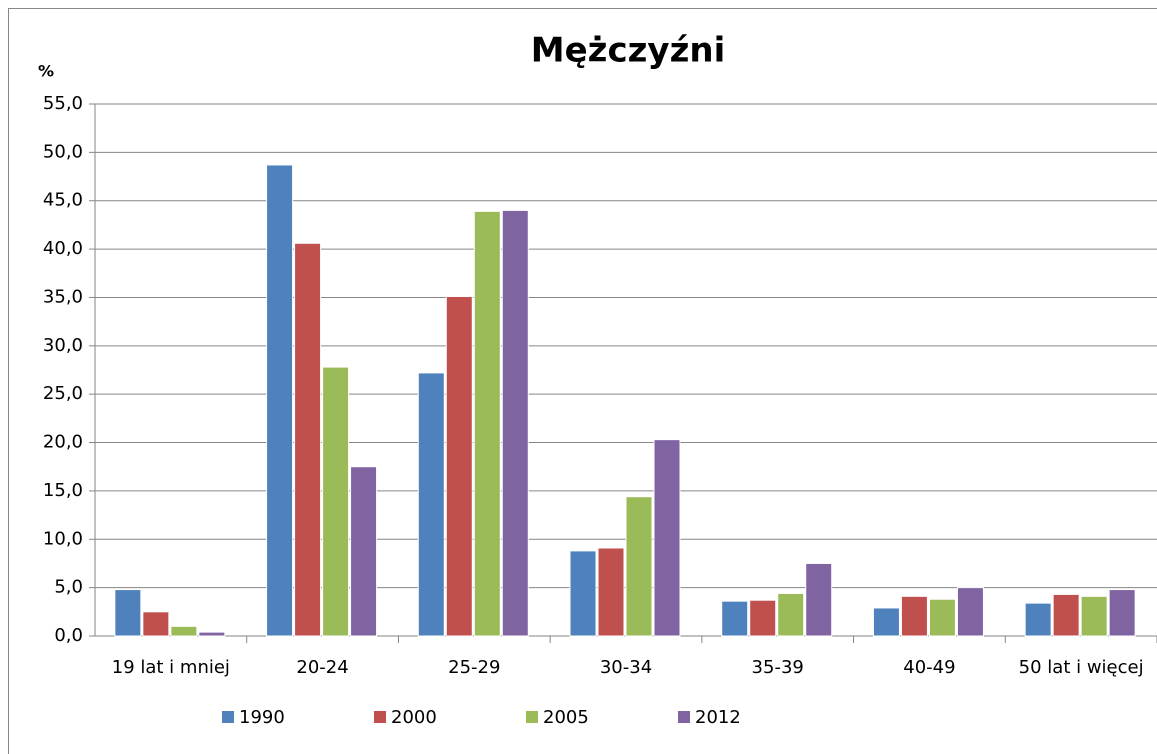 The image size is (1157, 754). Describe the element at coordinates (929, 667) in the screenshot. I see `x-tick-label: 40-49` at that location.